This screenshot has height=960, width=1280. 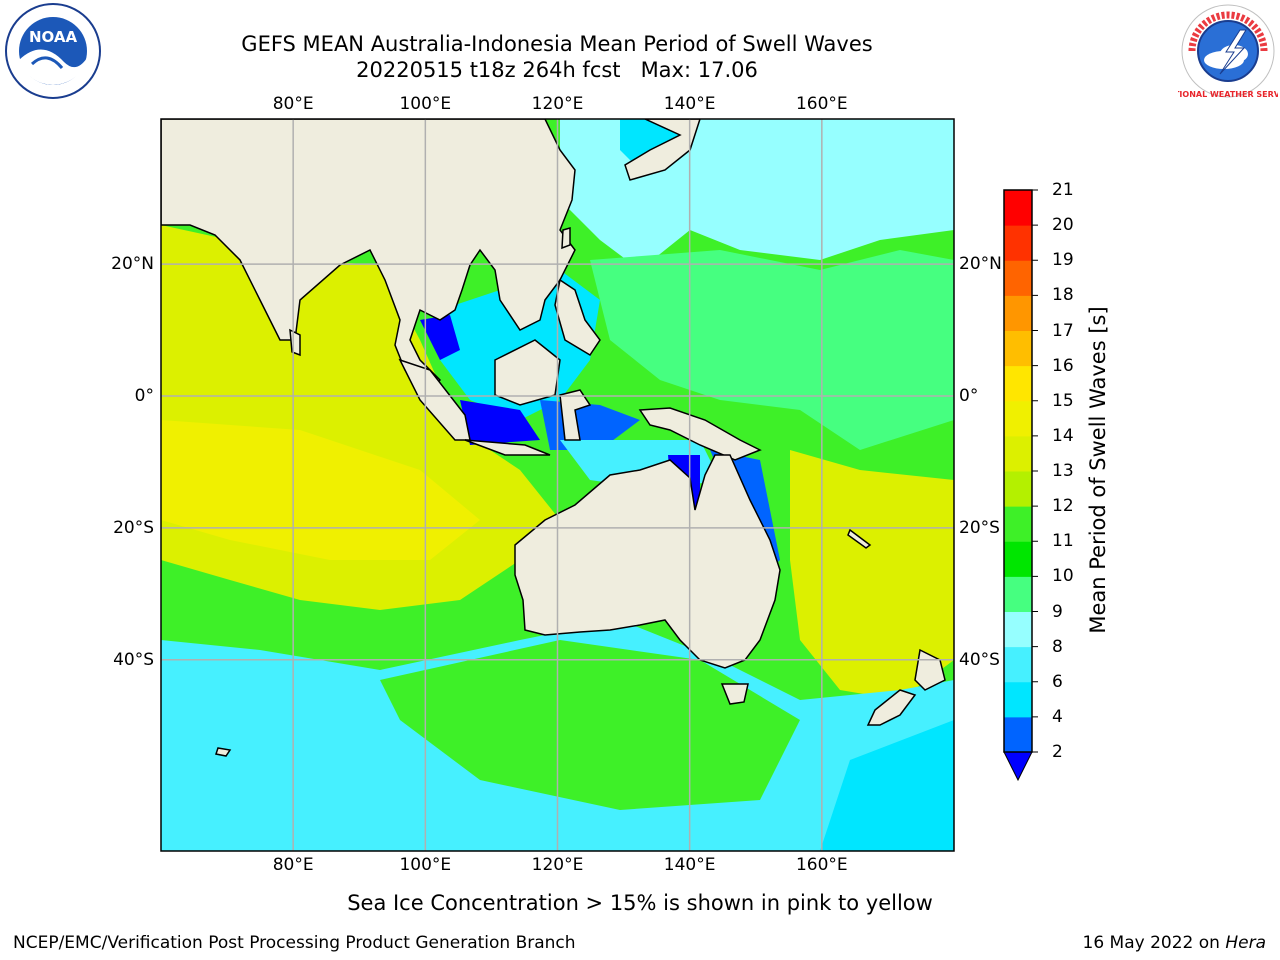 I want to click on land-new-caledonia, so click(x=859, y=538).